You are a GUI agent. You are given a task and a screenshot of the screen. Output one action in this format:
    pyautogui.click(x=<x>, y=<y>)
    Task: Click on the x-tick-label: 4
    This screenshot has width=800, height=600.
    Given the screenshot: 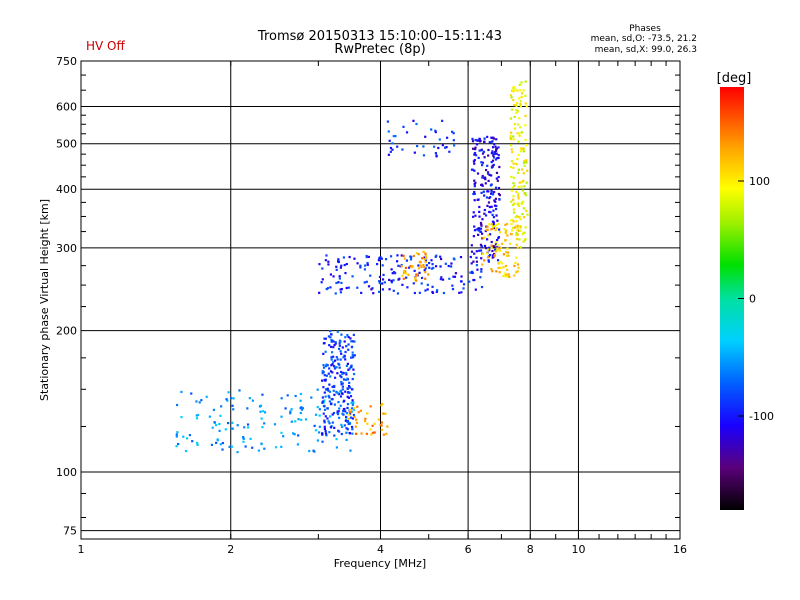 What is the action you would take?
    pyautogui.click(x=380, y=549)
    